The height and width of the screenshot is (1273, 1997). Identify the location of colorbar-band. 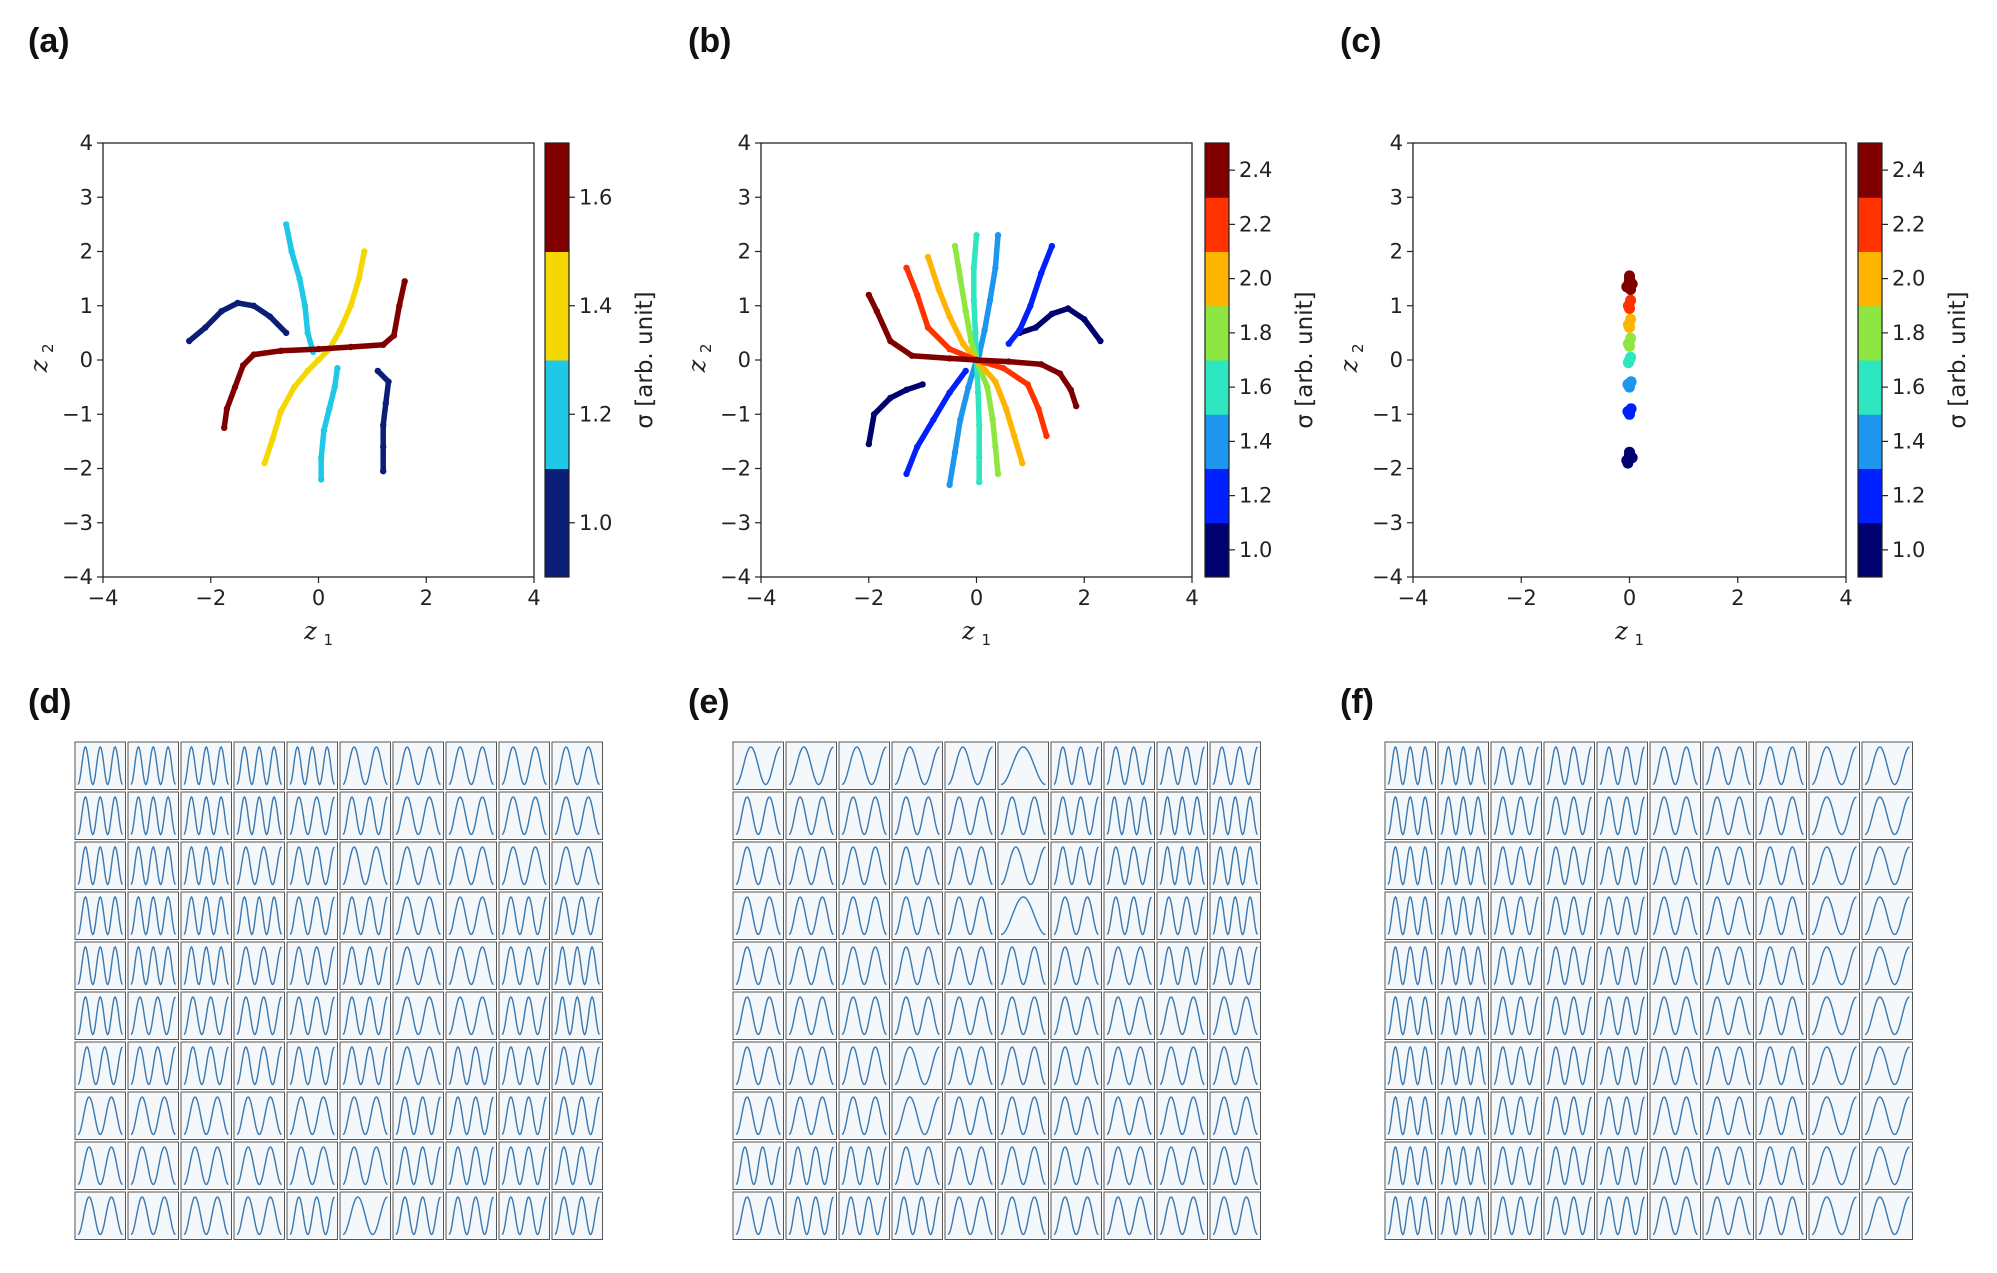
(1217, 550).